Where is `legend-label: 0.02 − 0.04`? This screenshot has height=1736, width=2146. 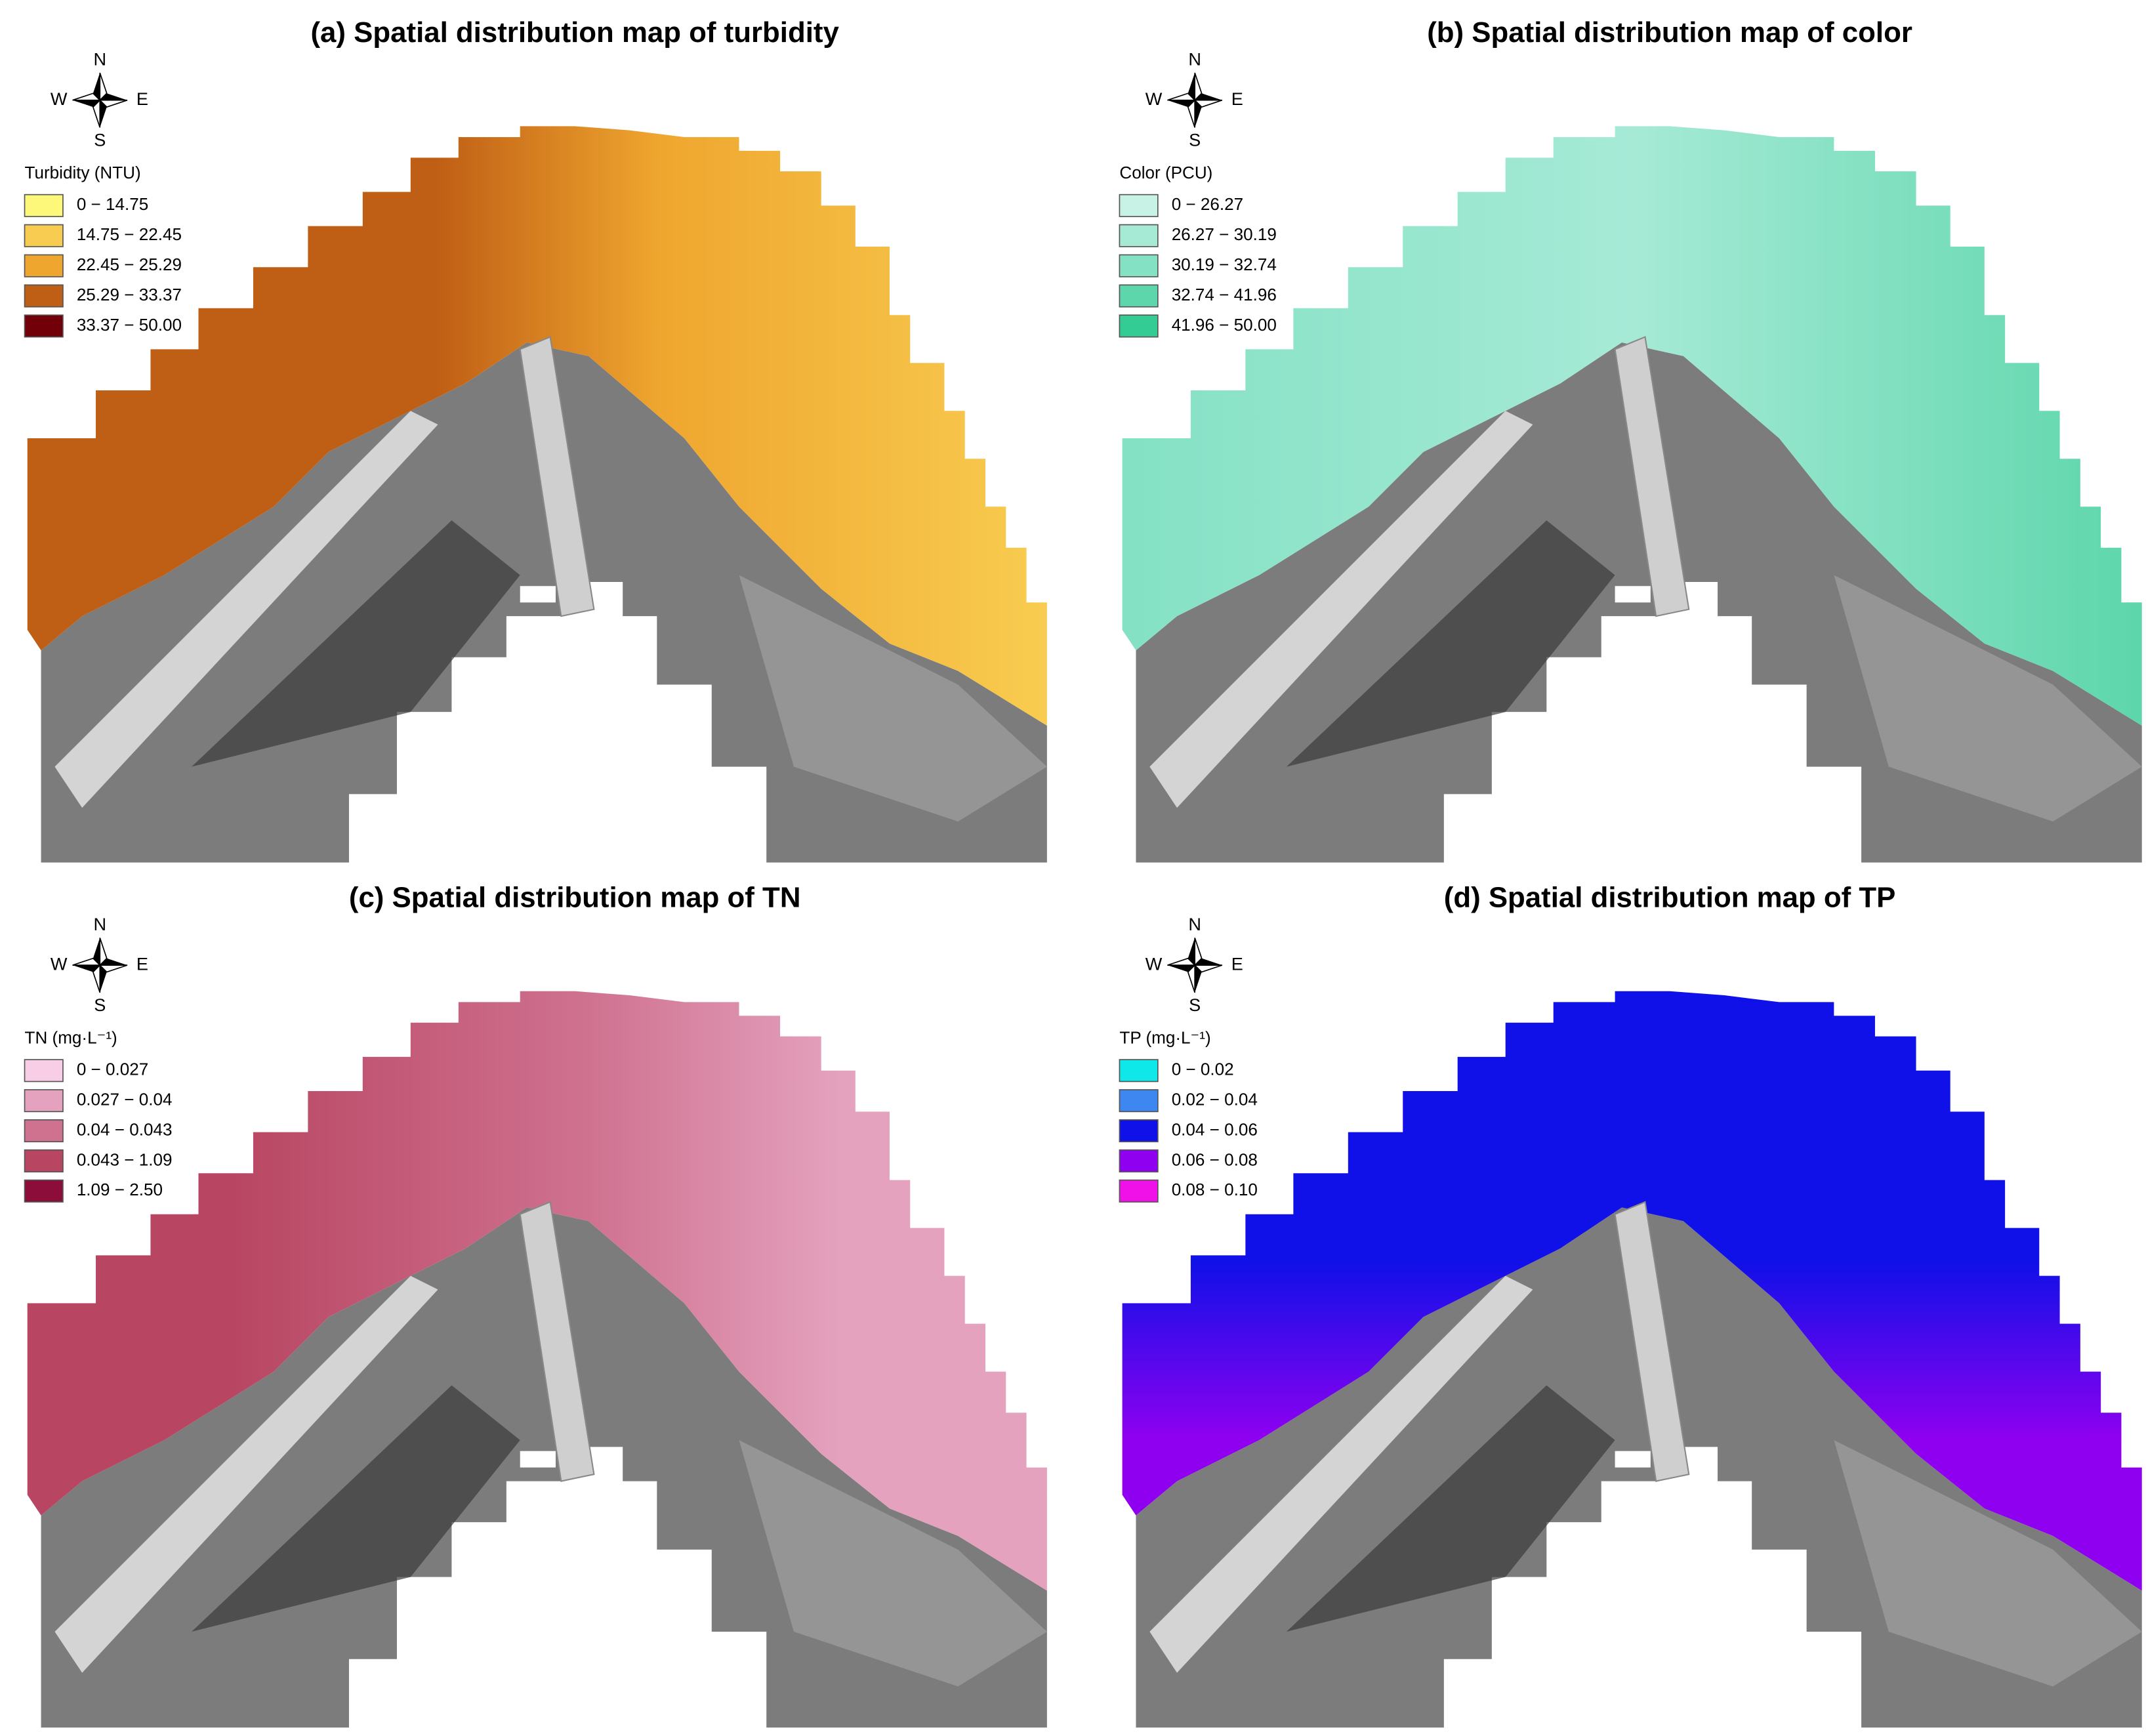 legend-label: 0.02 − 0.04 is located at coordinates (1215, 1099).